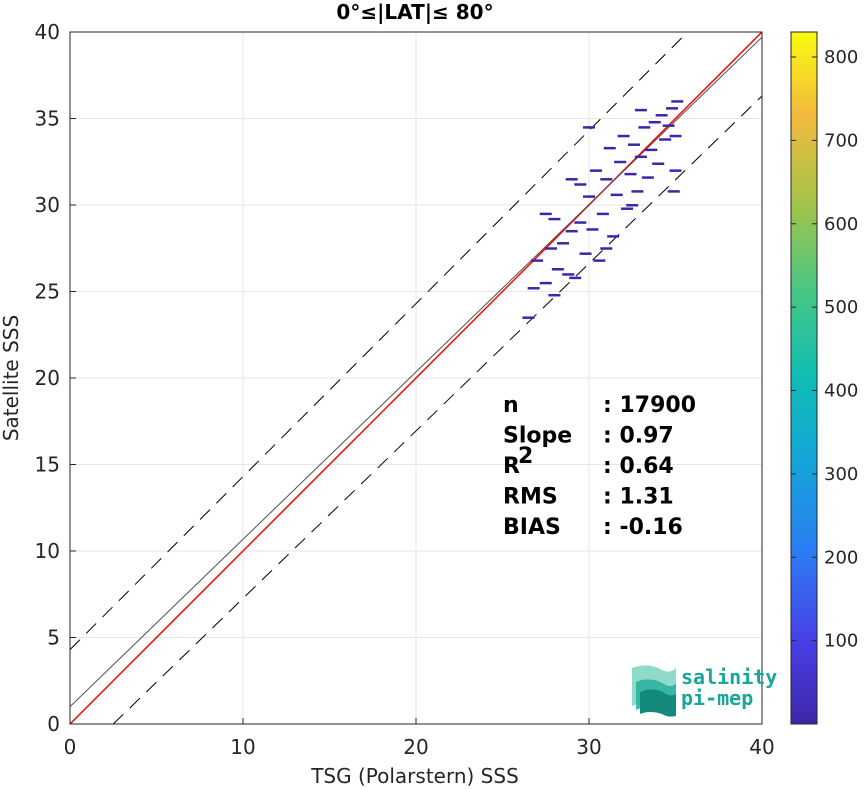 This screenshot has height=789, width=865. Describe the element at coordinates (841, 224) in the screenshot. I see `colorbar-tick-label: 600` at that location.